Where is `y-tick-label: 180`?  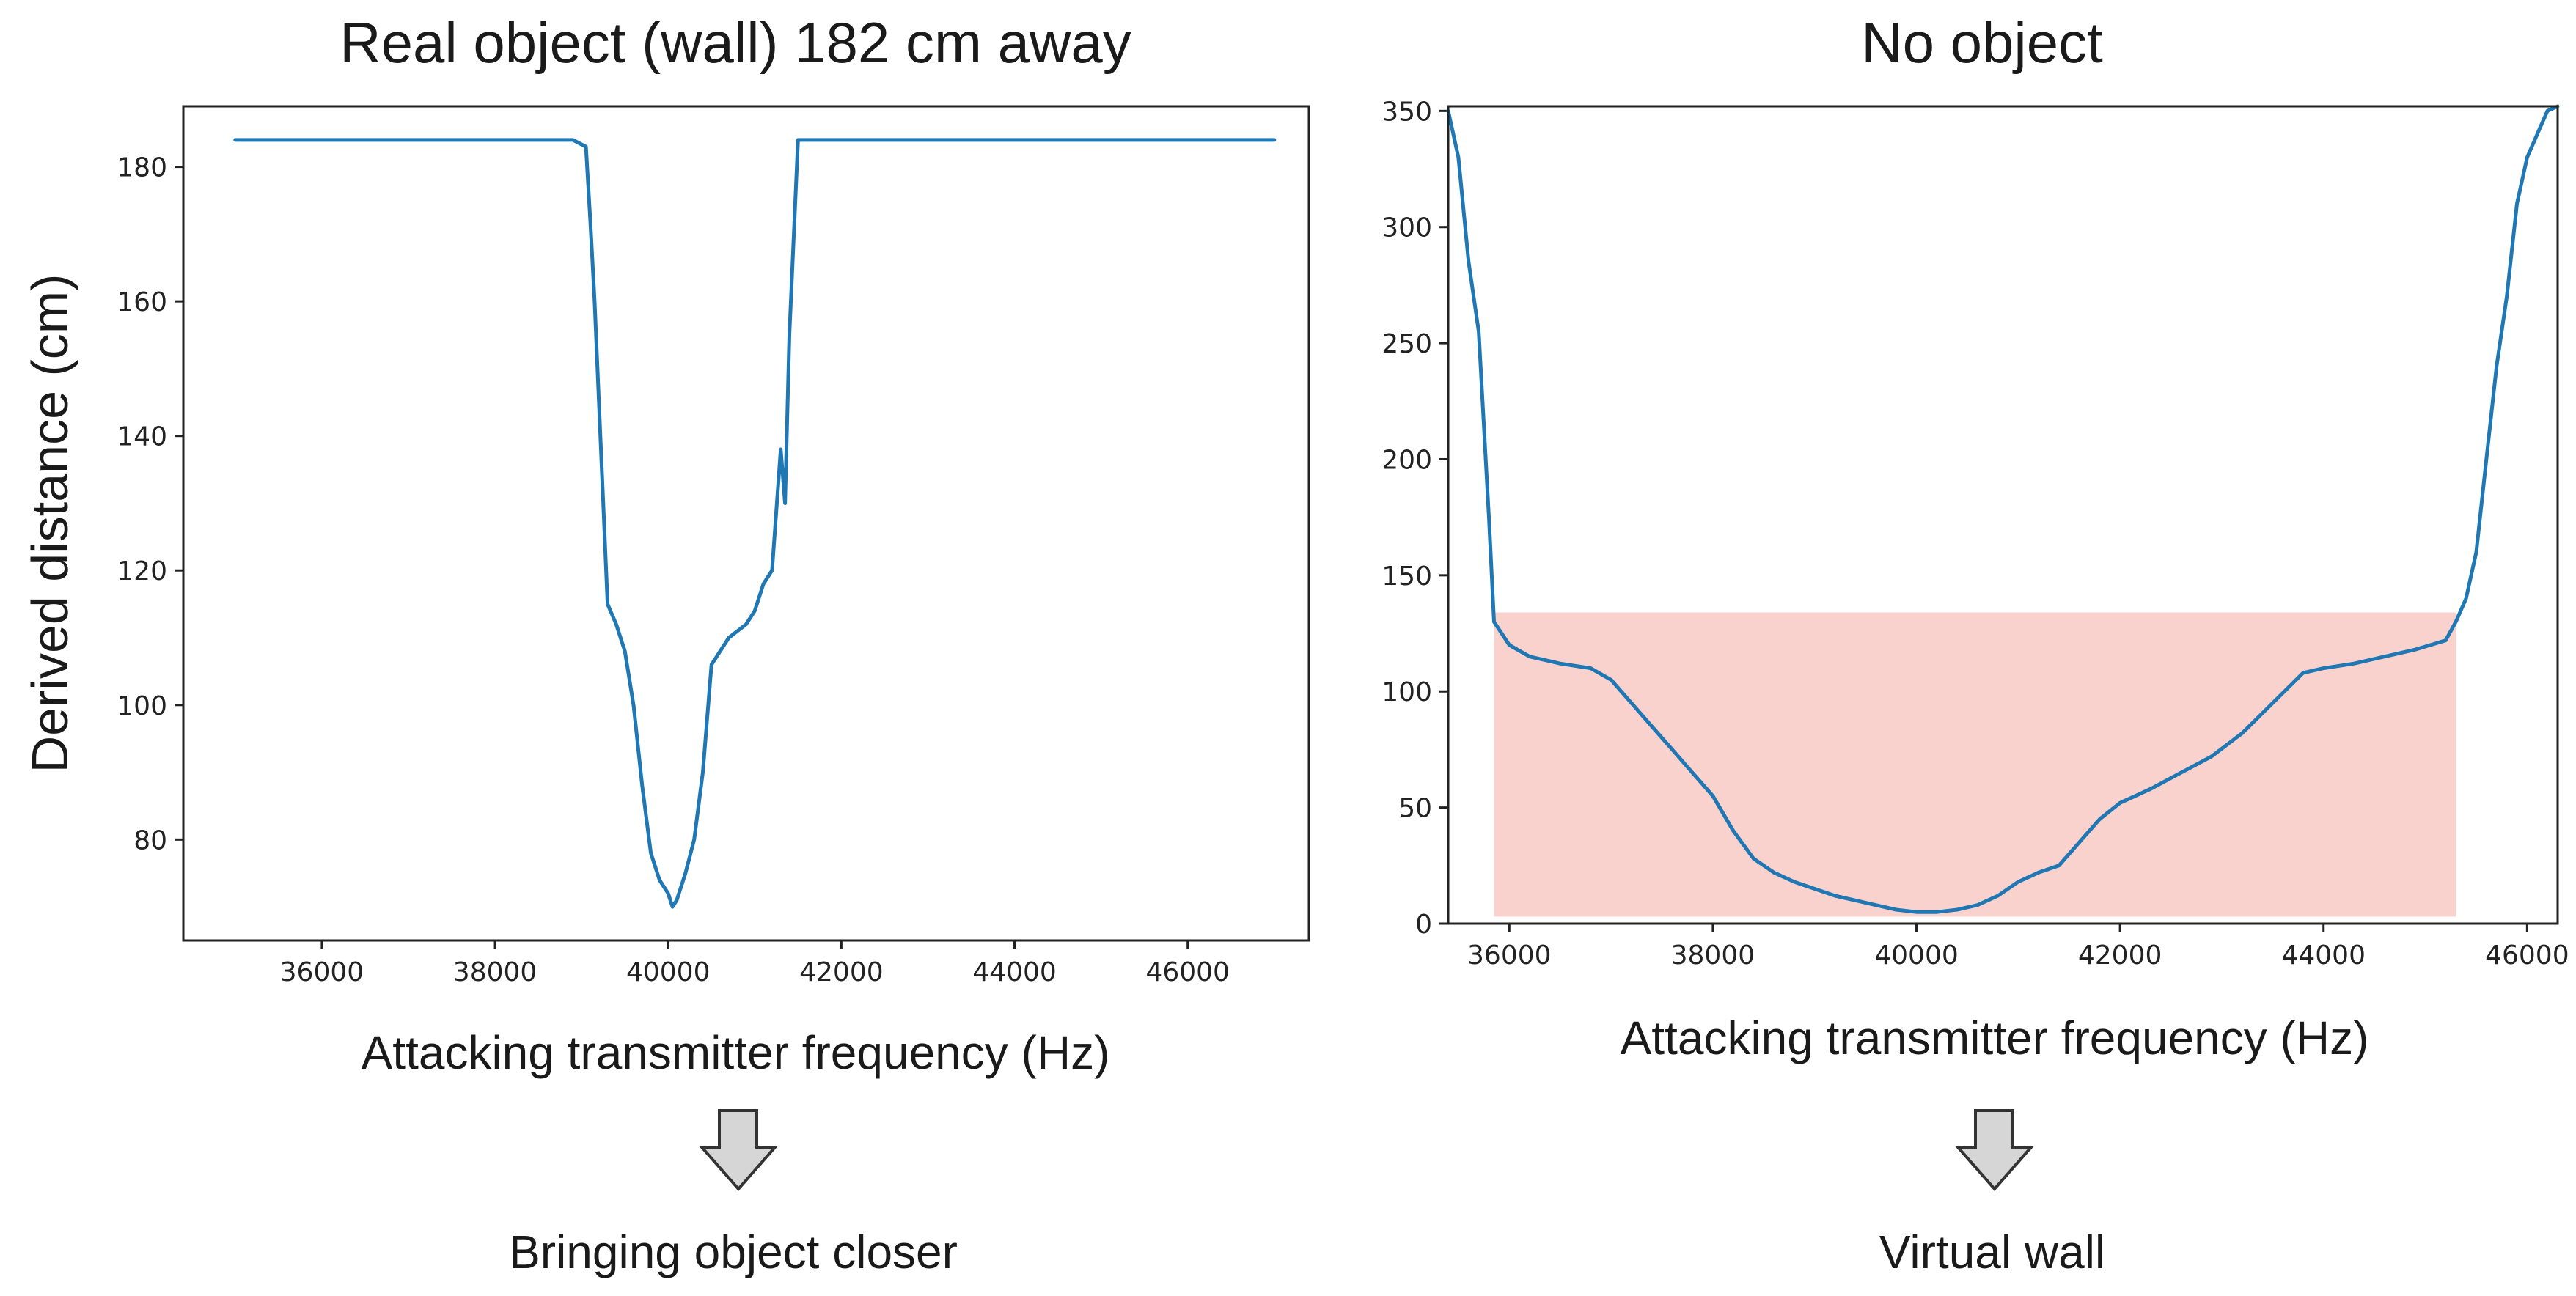
y-tick-label: 180 is located at coordinates (142, 168).